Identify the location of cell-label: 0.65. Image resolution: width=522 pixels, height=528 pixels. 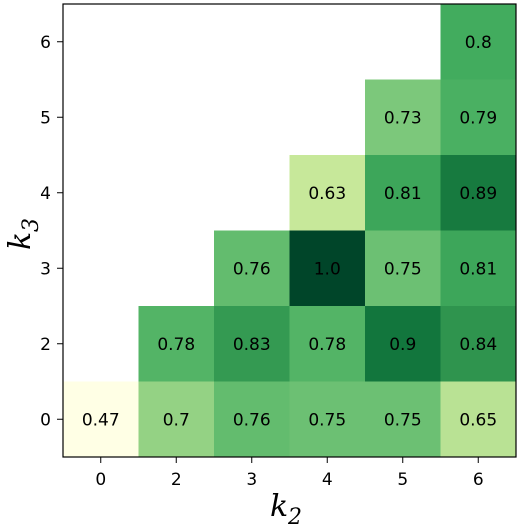
(478, 420).